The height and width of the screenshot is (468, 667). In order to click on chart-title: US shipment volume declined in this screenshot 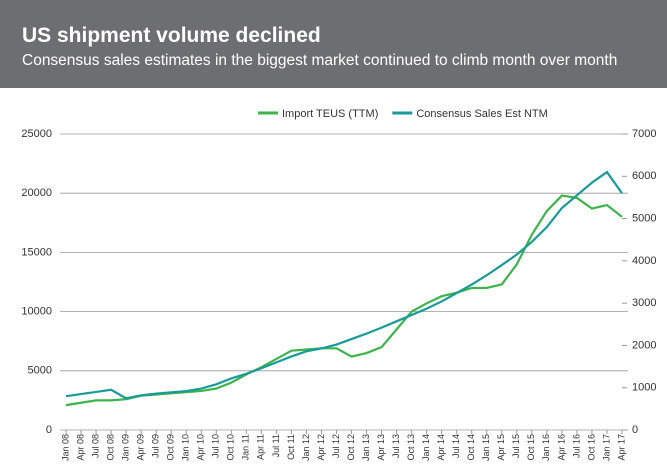, I will do `click(171, 35)`.